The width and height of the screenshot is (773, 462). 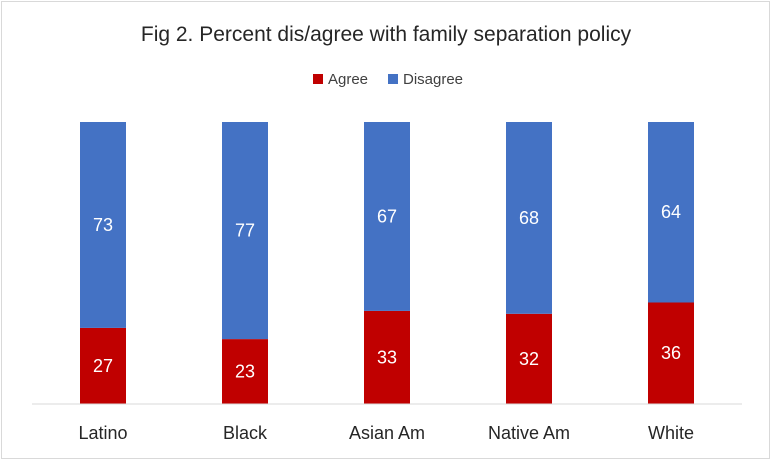 I want to click on x-tick-label-4: Native Am, so click(x=529, y=433).